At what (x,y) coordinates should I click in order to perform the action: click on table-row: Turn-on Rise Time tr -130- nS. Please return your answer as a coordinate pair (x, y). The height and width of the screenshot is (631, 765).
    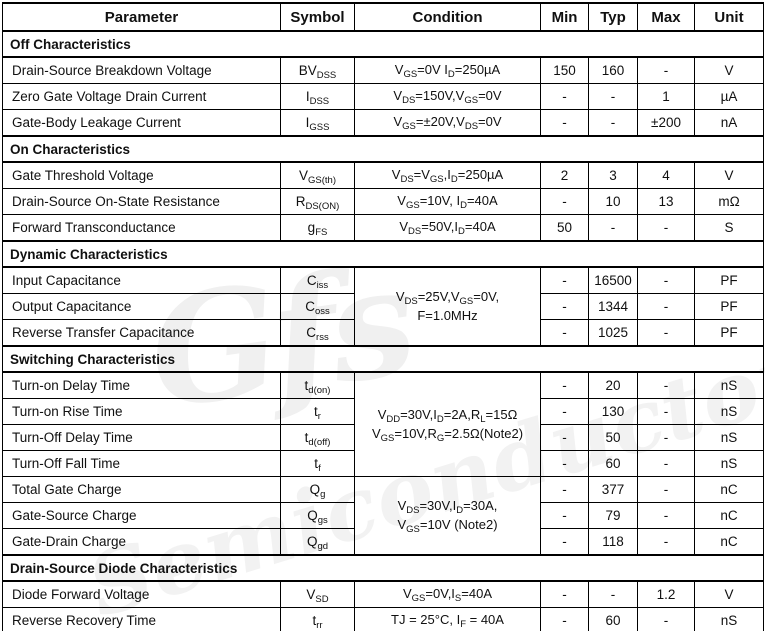
    Looking at the image, I should click on (383, 411).